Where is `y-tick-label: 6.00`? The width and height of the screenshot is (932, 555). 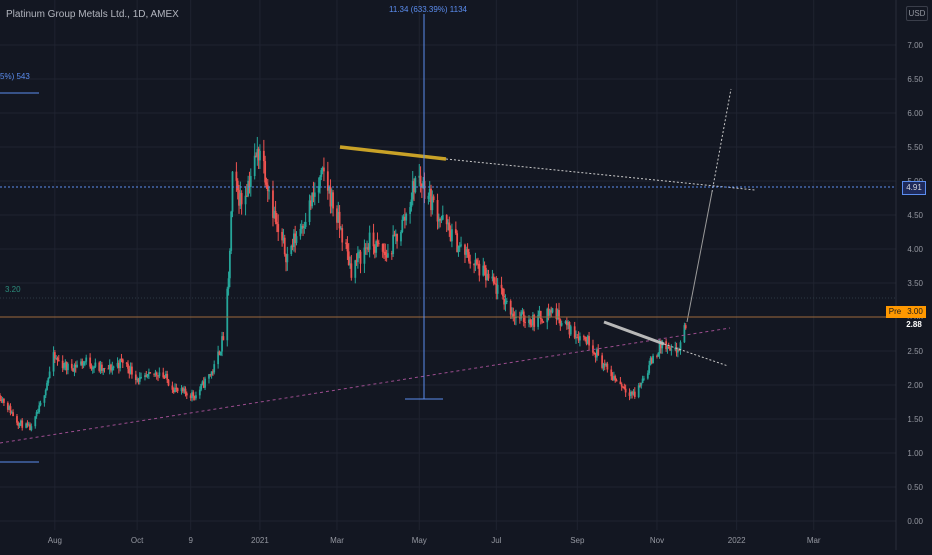
y-tick-label: 6.00 is located at coordinates (915, 113).